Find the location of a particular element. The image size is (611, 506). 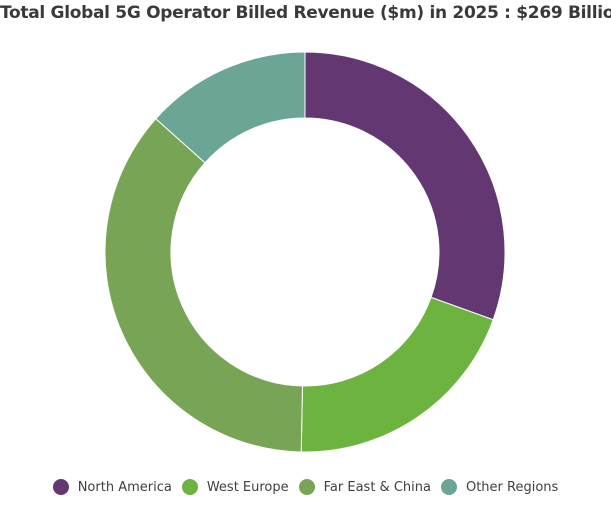

legend-item-north-america: North America is located at coordinates (112, 487).